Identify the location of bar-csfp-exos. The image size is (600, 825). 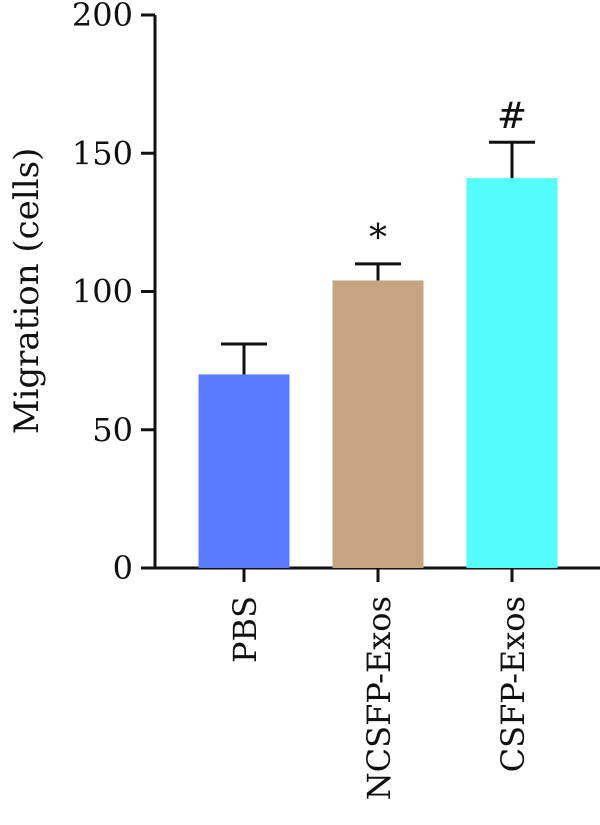
(512, 373).